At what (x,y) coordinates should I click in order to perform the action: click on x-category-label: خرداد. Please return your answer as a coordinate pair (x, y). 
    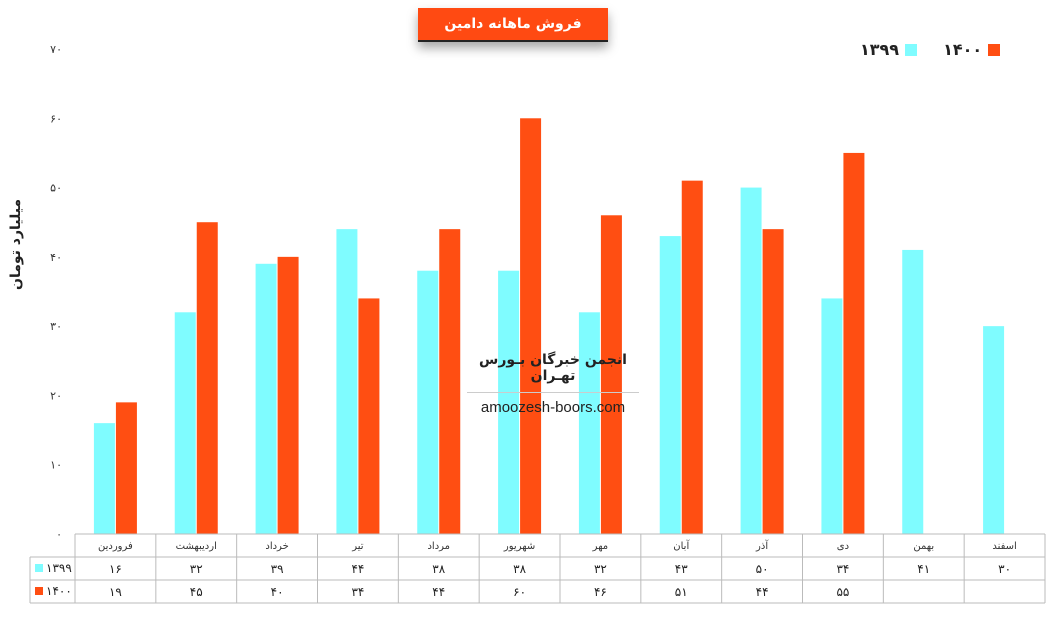
    Looking at the image, I should click on (276, 546).